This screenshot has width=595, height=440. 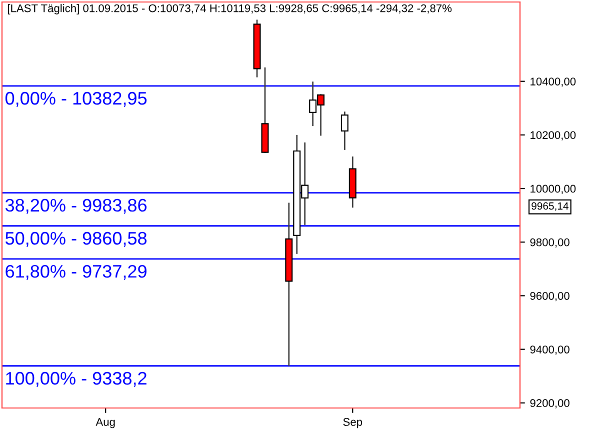 I want to click on annotation: 38,20% - 9983,86, so click(x=76, y=206).